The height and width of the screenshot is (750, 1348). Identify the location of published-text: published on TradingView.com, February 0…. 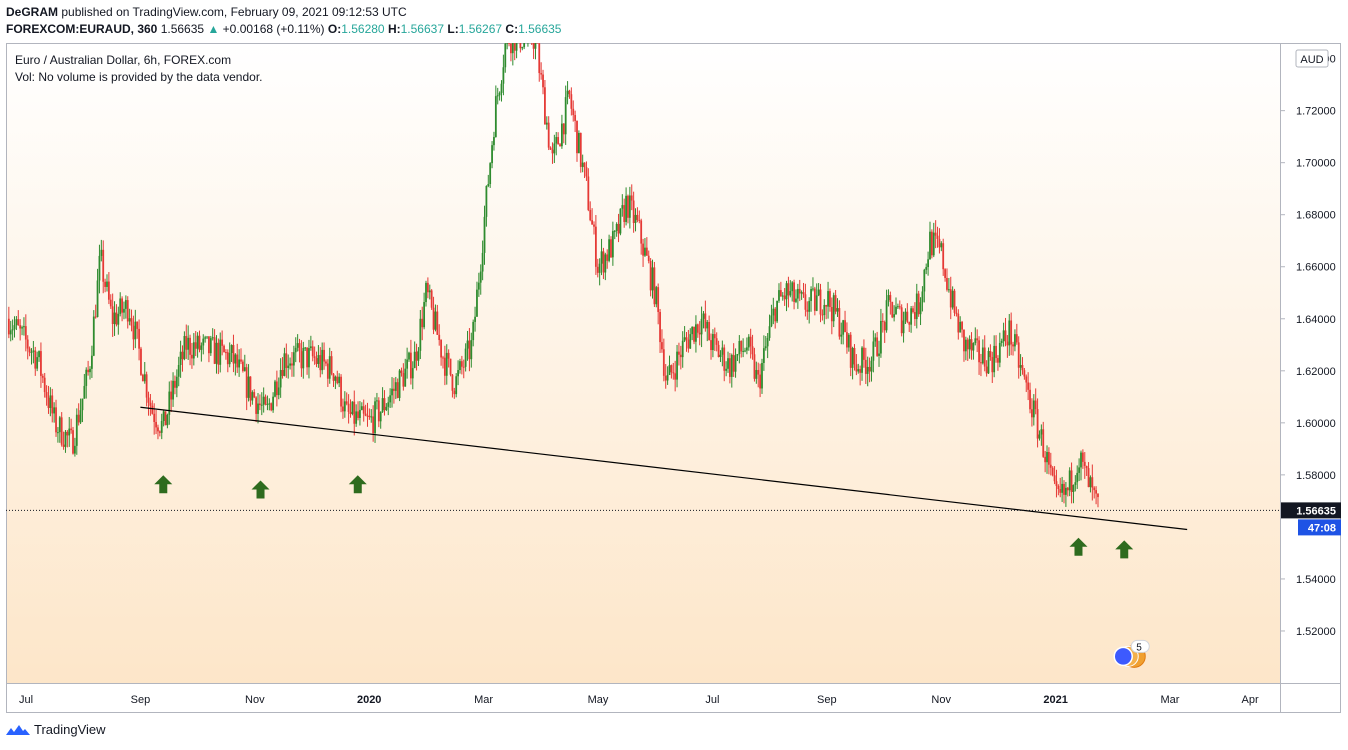
(234, 12).